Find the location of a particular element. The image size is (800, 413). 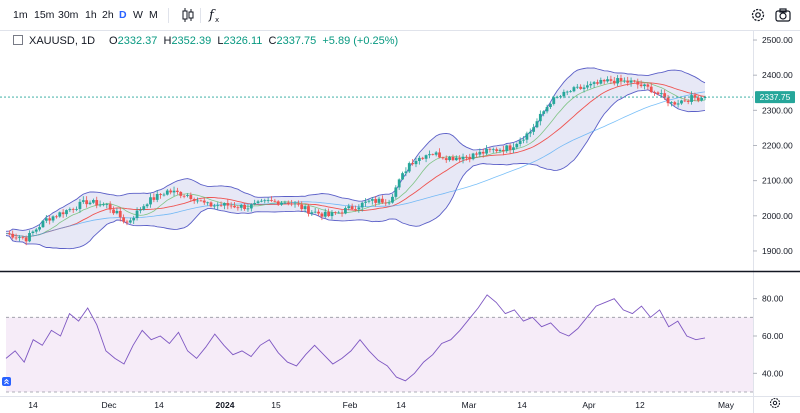

time-tick-label: Mar is located at coordinates (469, 405).